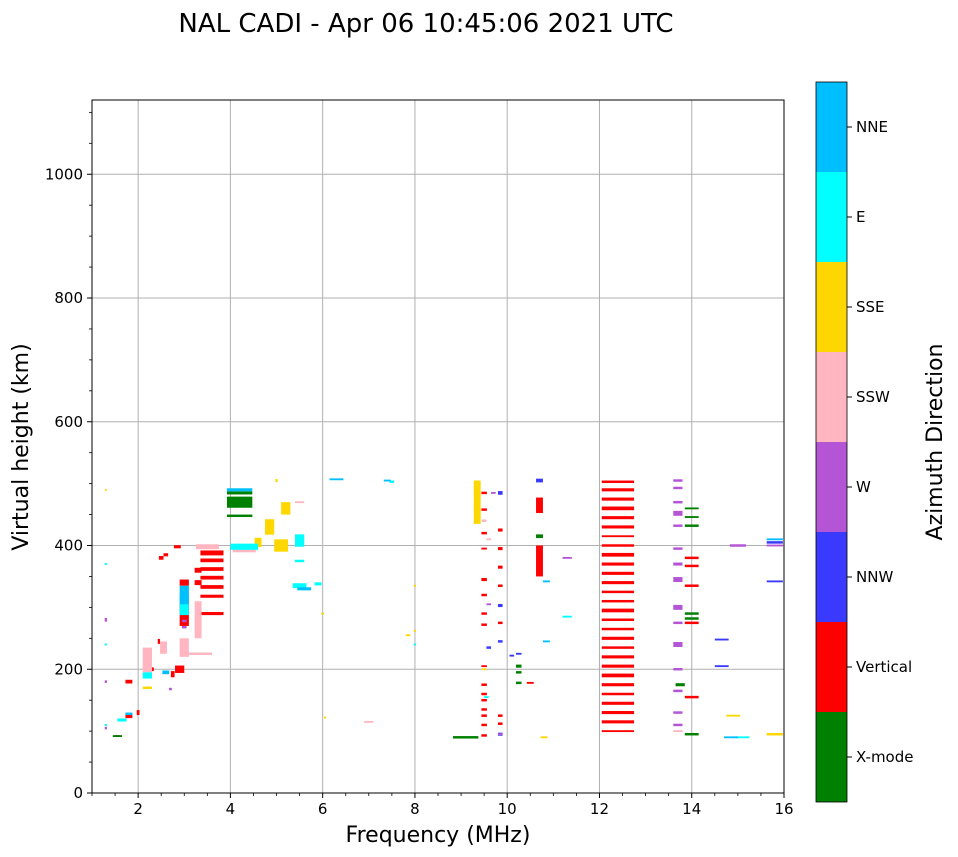 The width and height of the screenshot is (958, 857). I want to click on colorbar-label: X-mode, so click(884, 757).